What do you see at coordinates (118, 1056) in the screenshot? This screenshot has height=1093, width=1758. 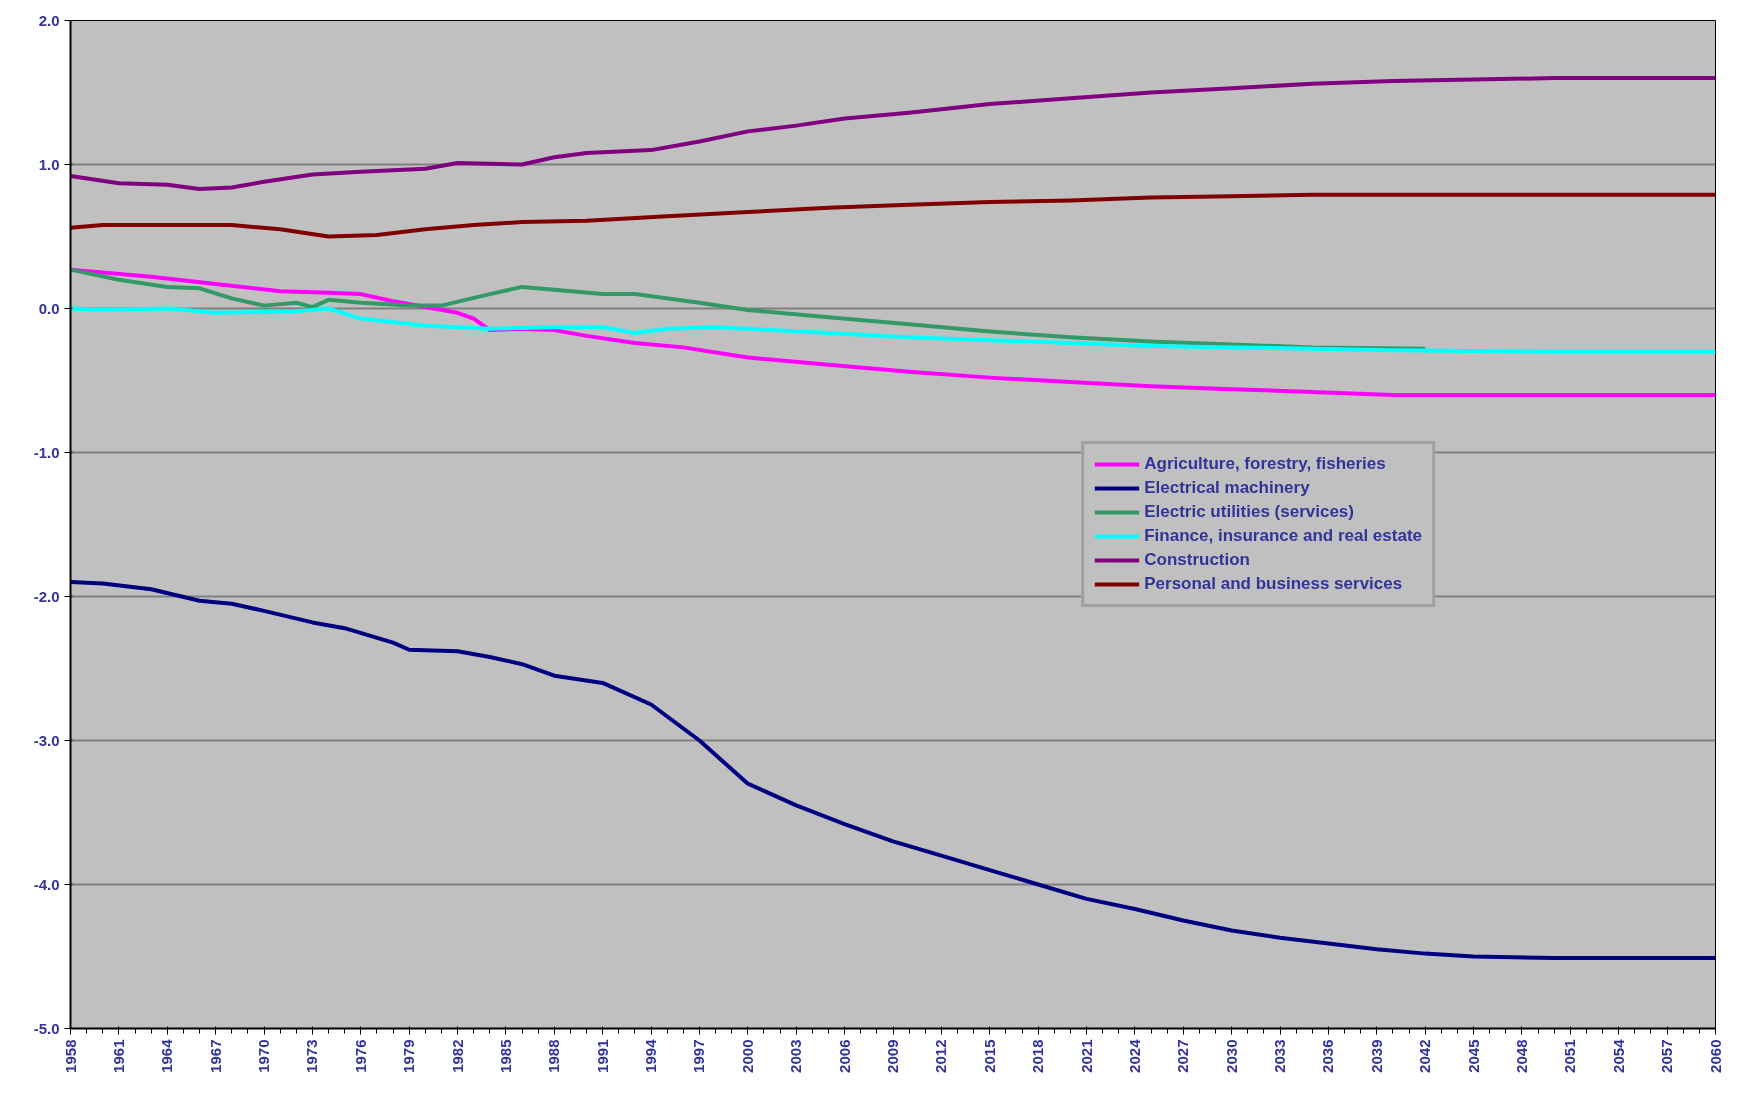 I see `x-tick-label: 1961` at bounding box center [118, 1056].